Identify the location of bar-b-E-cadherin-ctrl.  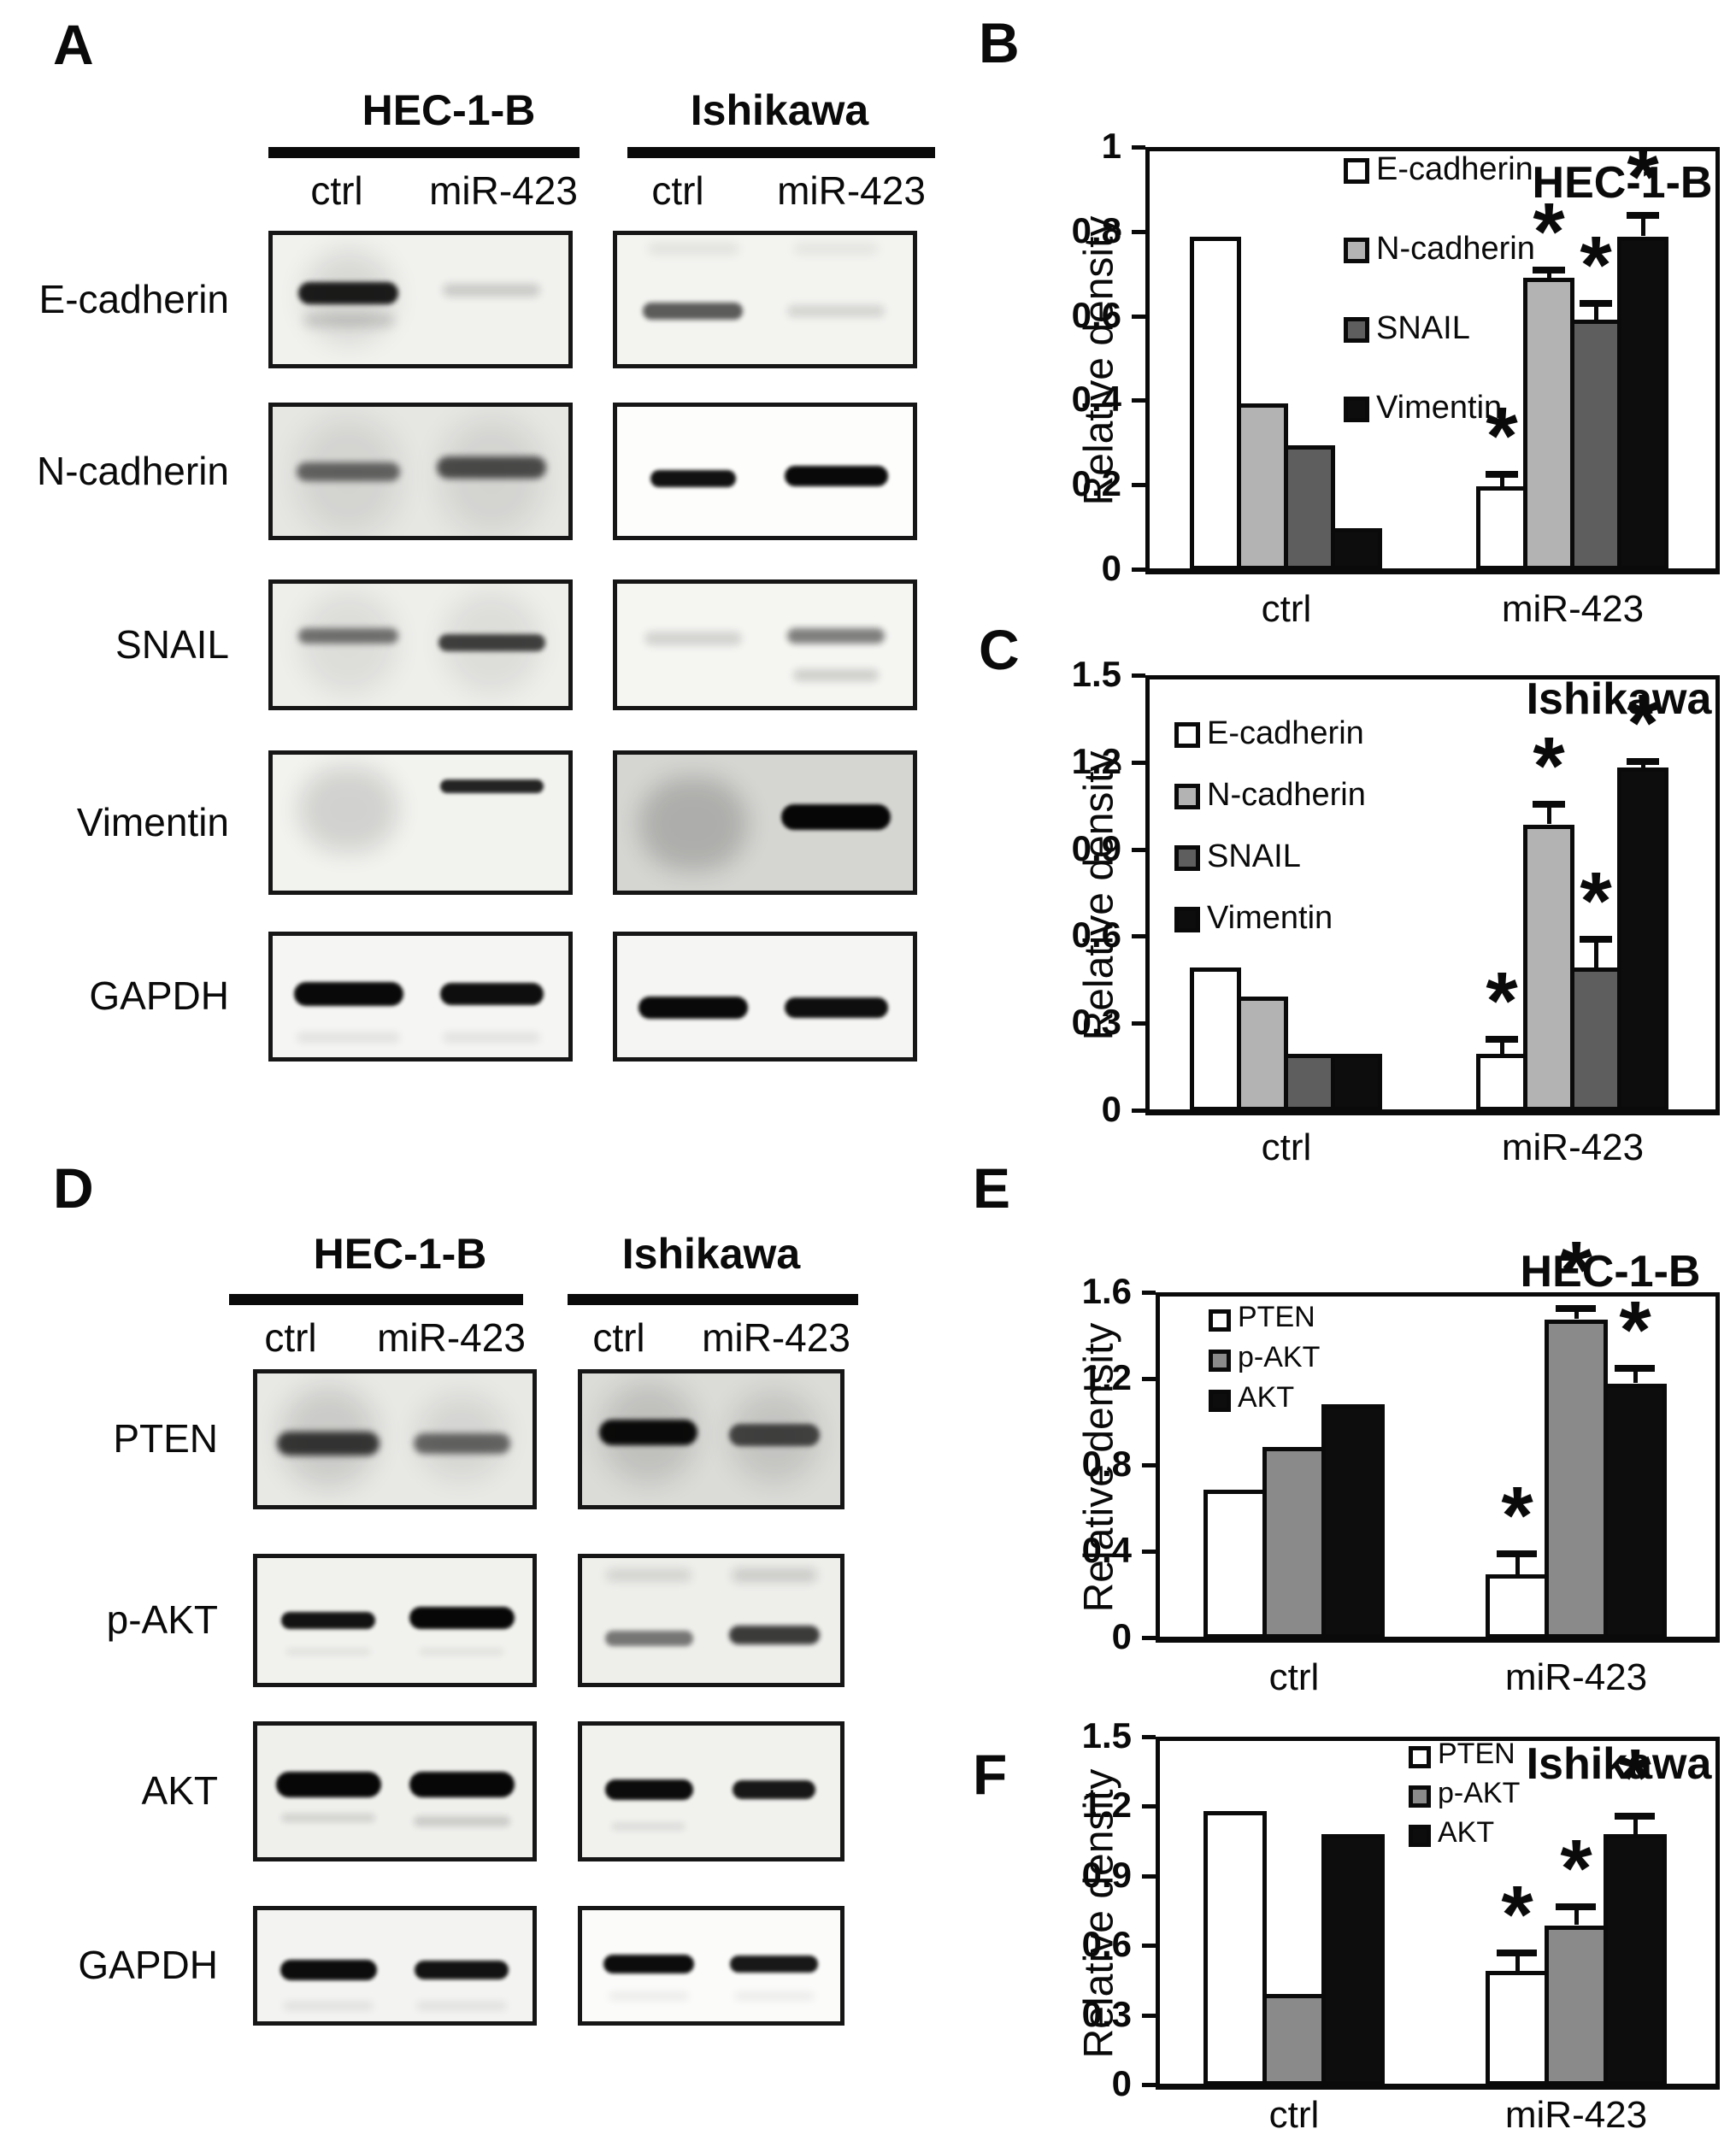
(1215, 403).